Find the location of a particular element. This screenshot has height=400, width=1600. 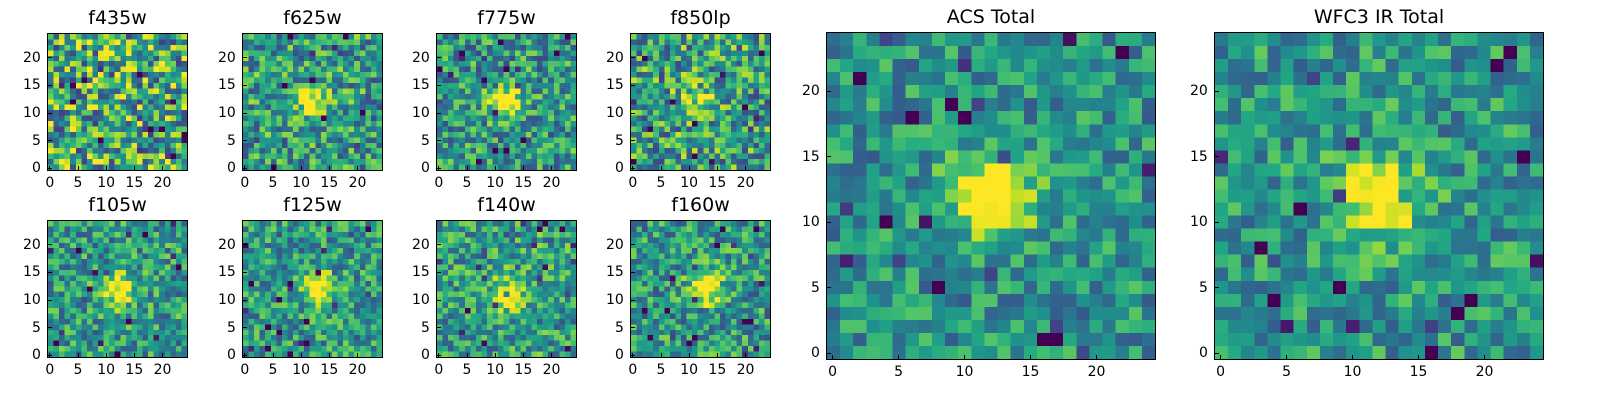

panel-5: f125w 0 5 10 15 20 0 5 10 15 20 is located at coordinates (300, 285).